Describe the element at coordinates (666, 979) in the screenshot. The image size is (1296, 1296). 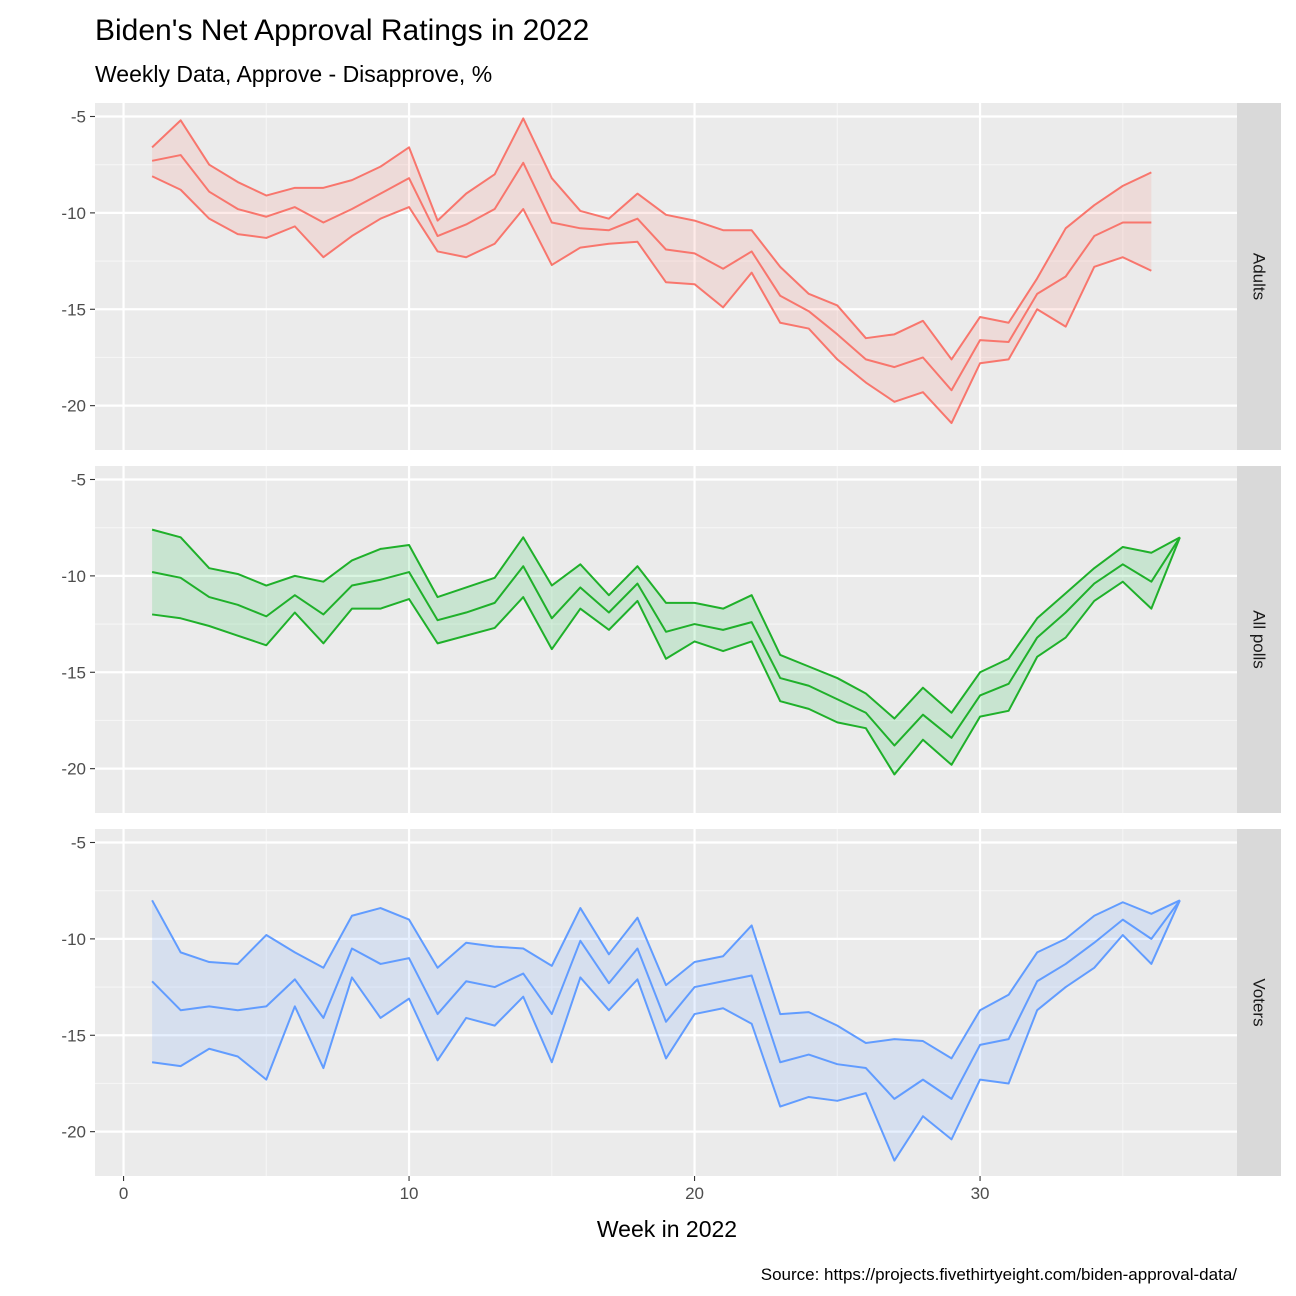
I see `series-line-voters-upper` at that location.